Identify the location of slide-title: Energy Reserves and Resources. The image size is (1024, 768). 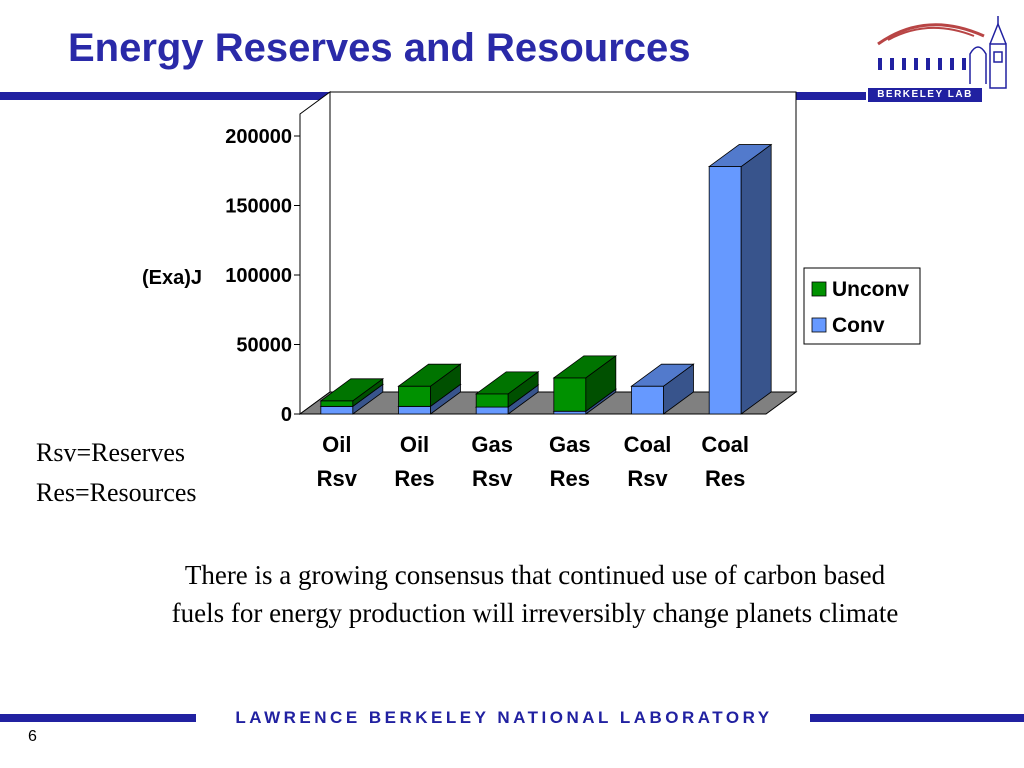
(379, 48).